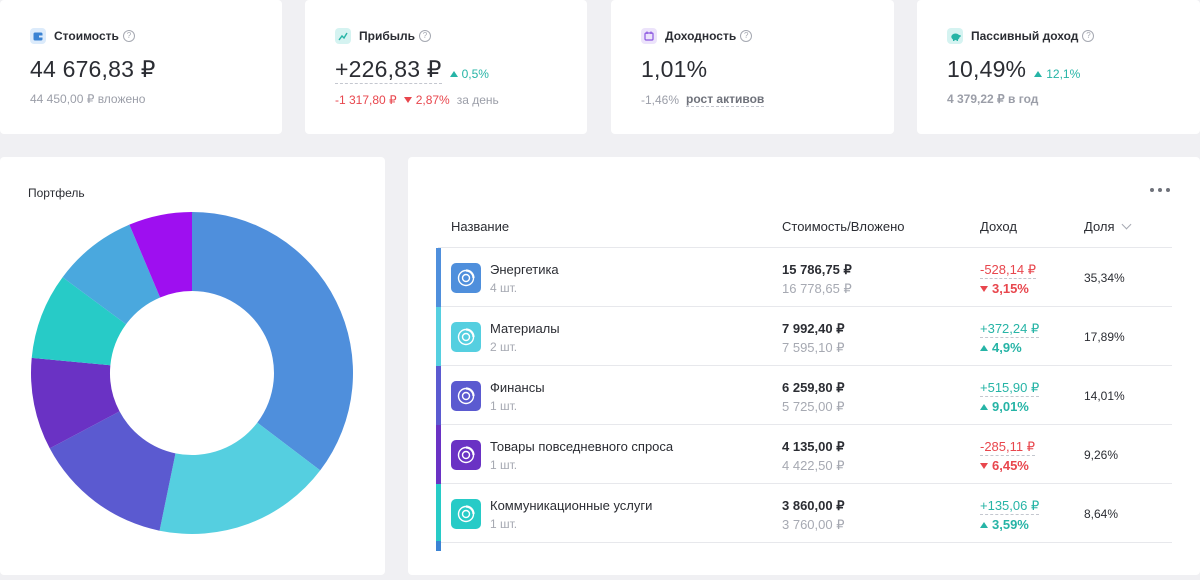 The image size is (1200, 580). Describe the element at coordinates (813, 387) in the screenshot. I see `row-value: 6 259,80 ₽` at that location.